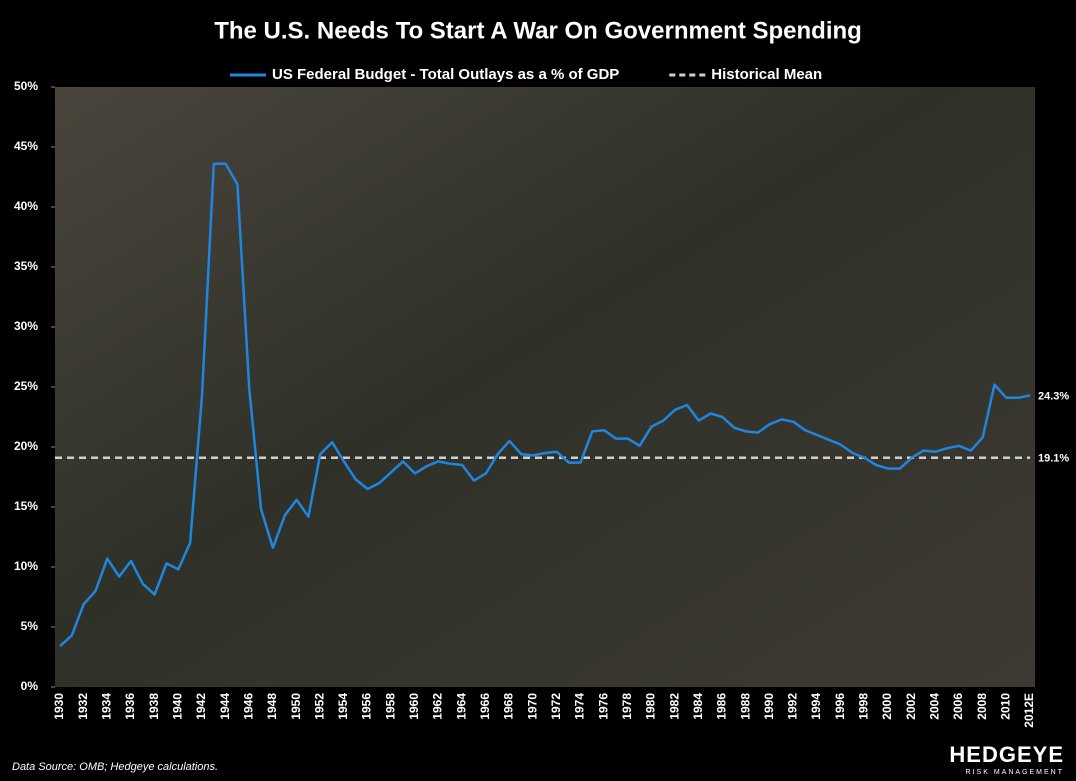 The height and width of the screenshot is (781, 1076). Describe the element at coordinates (1015, 772) in the screenshot. I see `logo-tagline: RISK MANAGEMENT` at that location.